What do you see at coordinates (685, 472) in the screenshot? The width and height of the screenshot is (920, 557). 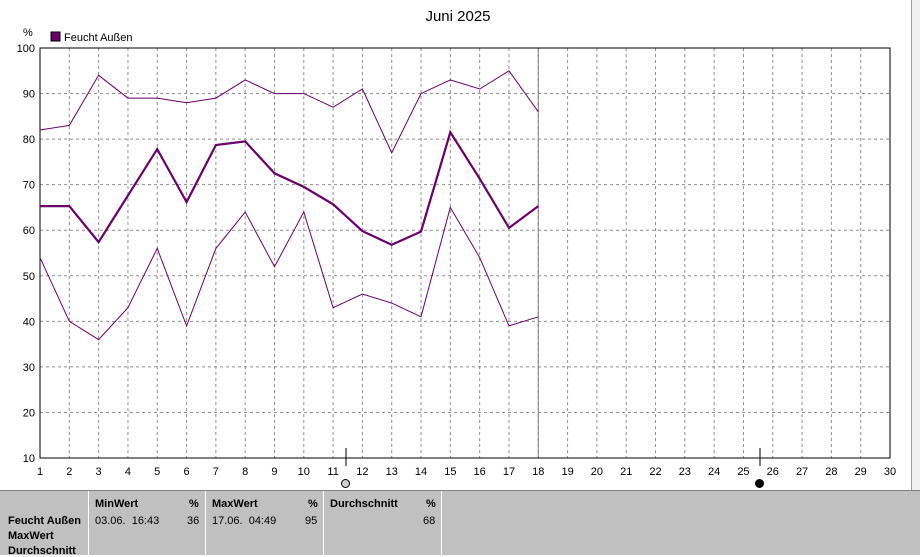 I see `x-tick-label: 23` at bounding box center [685, 472].